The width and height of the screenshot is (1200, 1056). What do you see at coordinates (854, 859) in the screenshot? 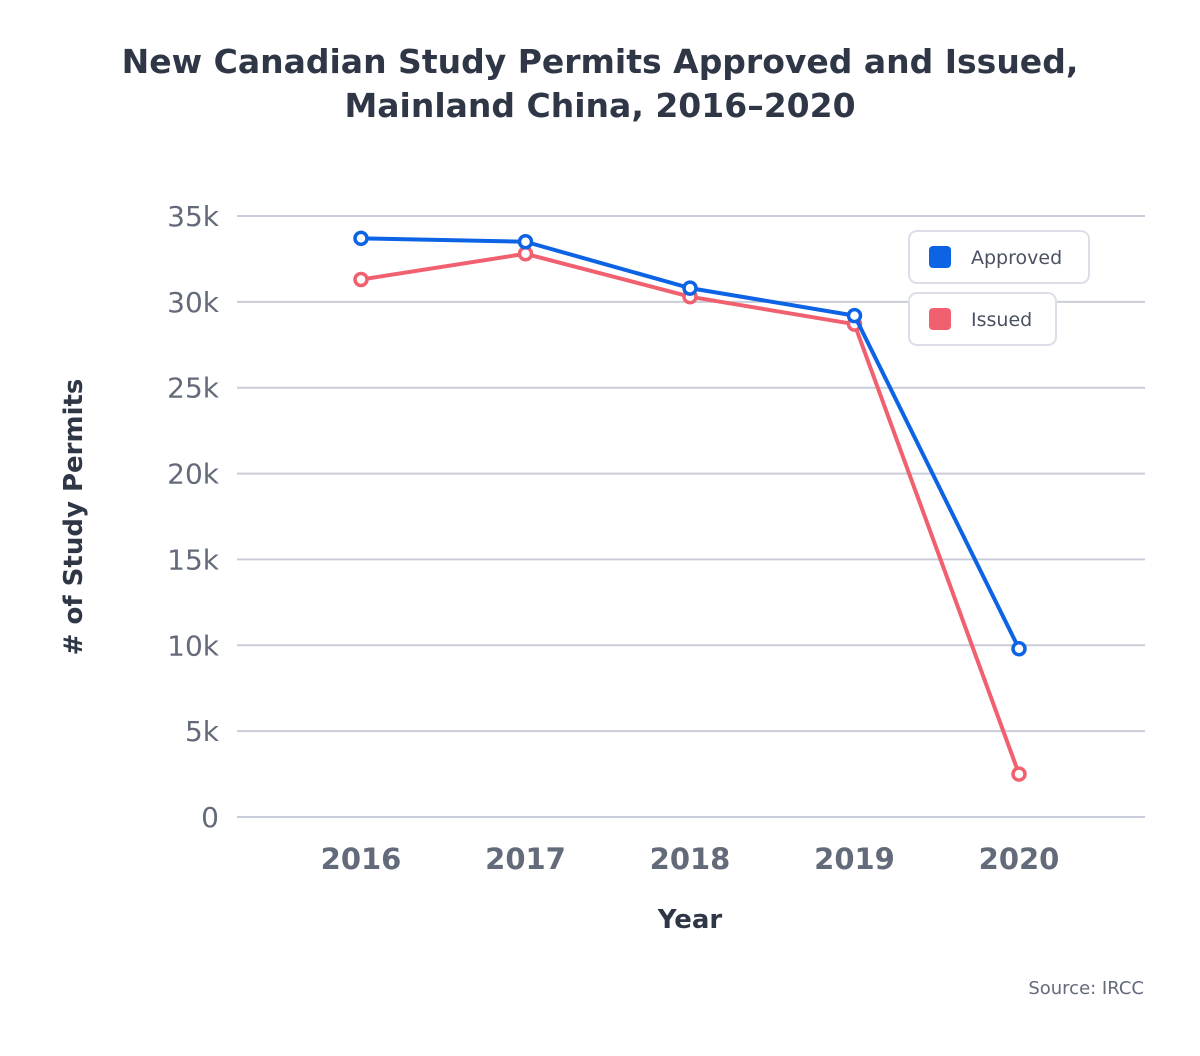
I see `x-tick-label: 2019` at bounding box center [854, 859].